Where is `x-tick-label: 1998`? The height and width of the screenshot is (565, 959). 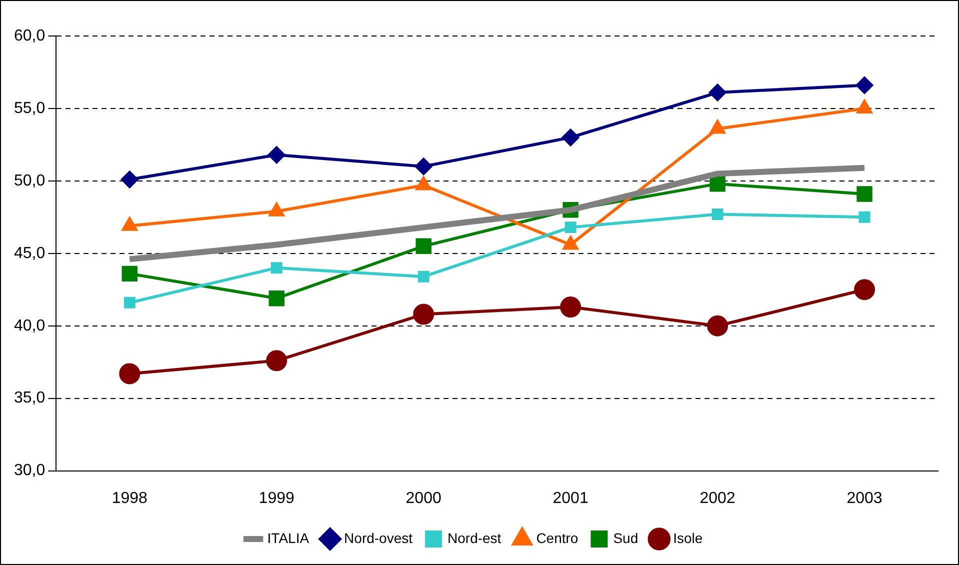 x-tick-label: 1998 is located at coordinates (130, 498).